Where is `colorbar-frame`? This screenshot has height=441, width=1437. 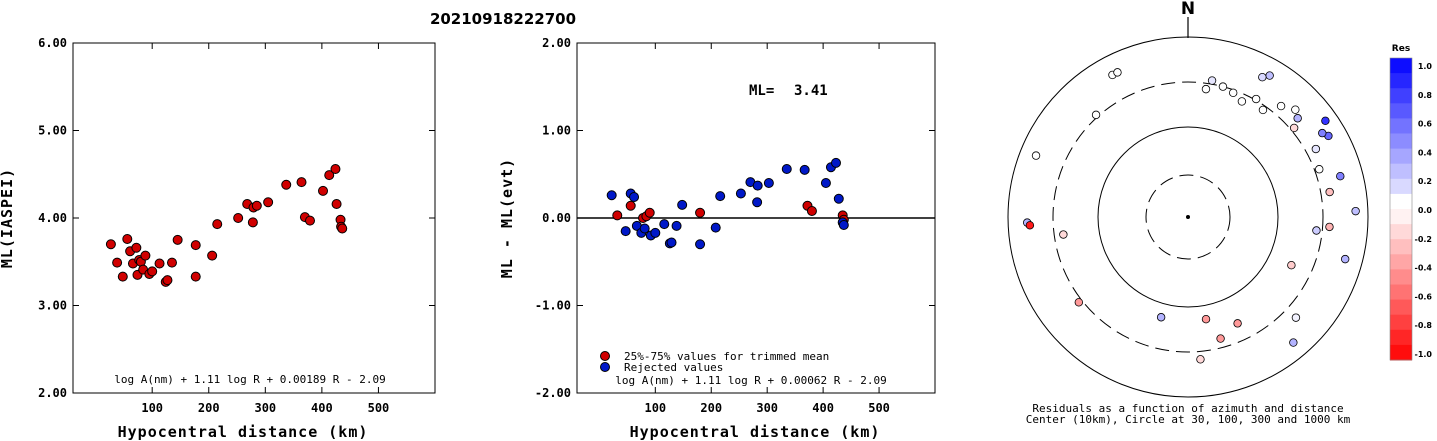 colorbar-frame is located at coordinates (1401, 209).